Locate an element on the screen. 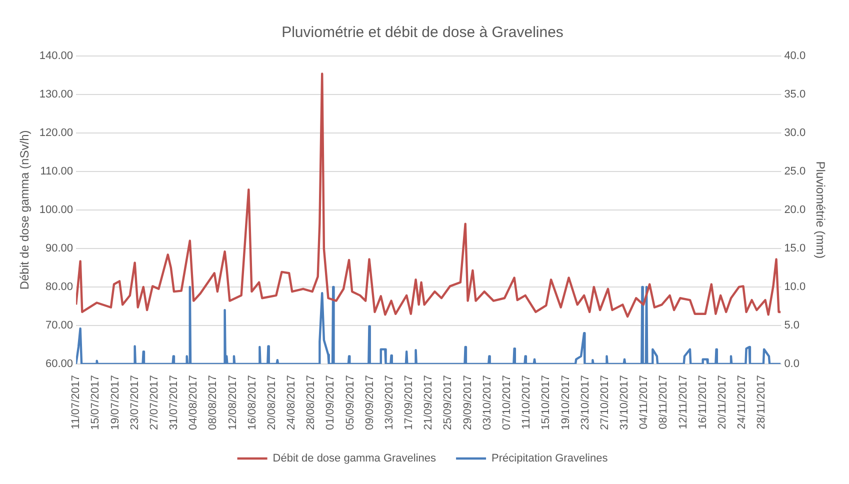 The height and width of the screenshot is (484, 849). x-tick-label: 13/09/2017 is located at coordinates (389, 402).